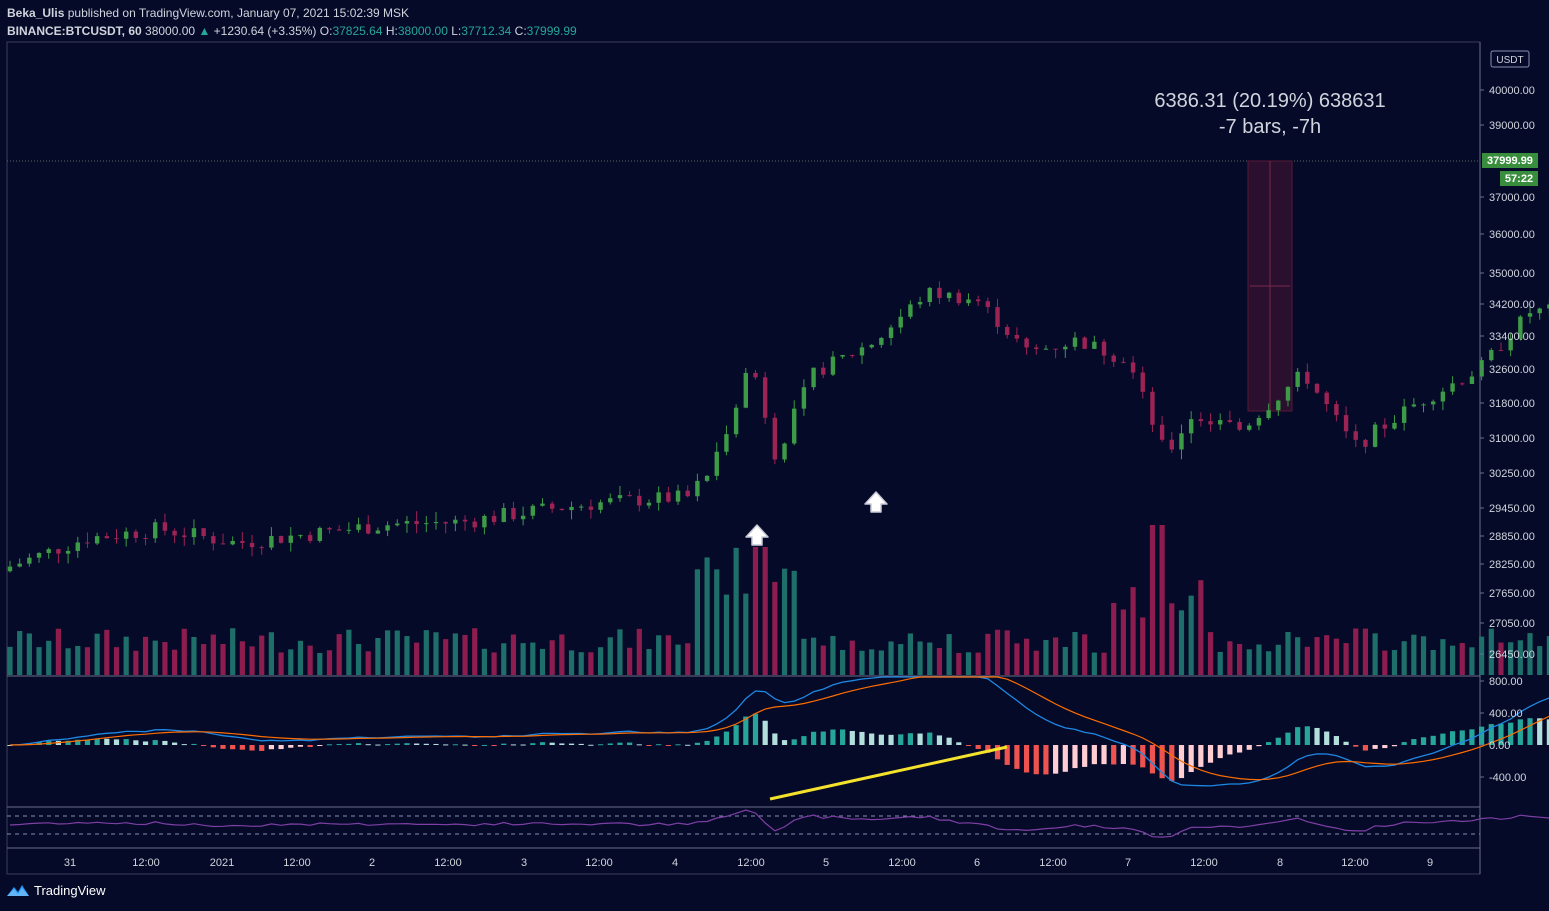 This screenshot has height=911, width=1549. I want to click on price-axis-label: 32600.00, so click(1512, 370).